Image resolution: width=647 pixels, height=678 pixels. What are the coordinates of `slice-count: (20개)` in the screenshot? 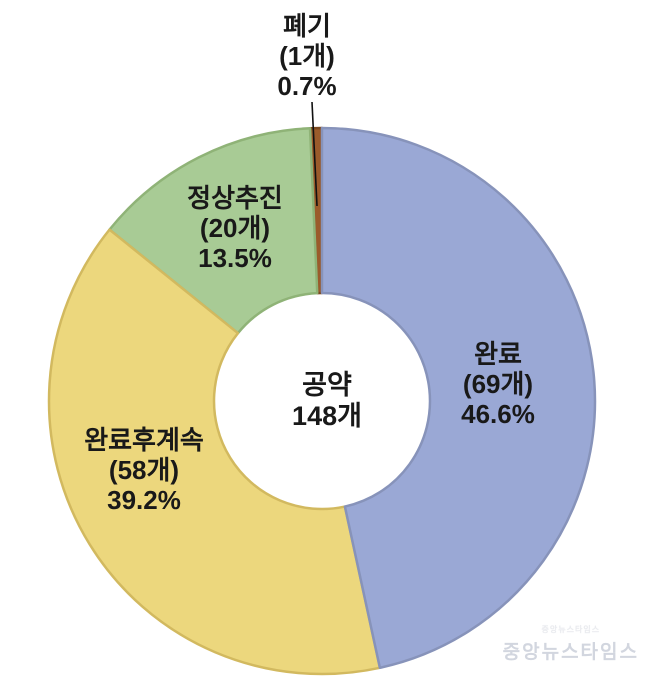 It's located at (235, 228).